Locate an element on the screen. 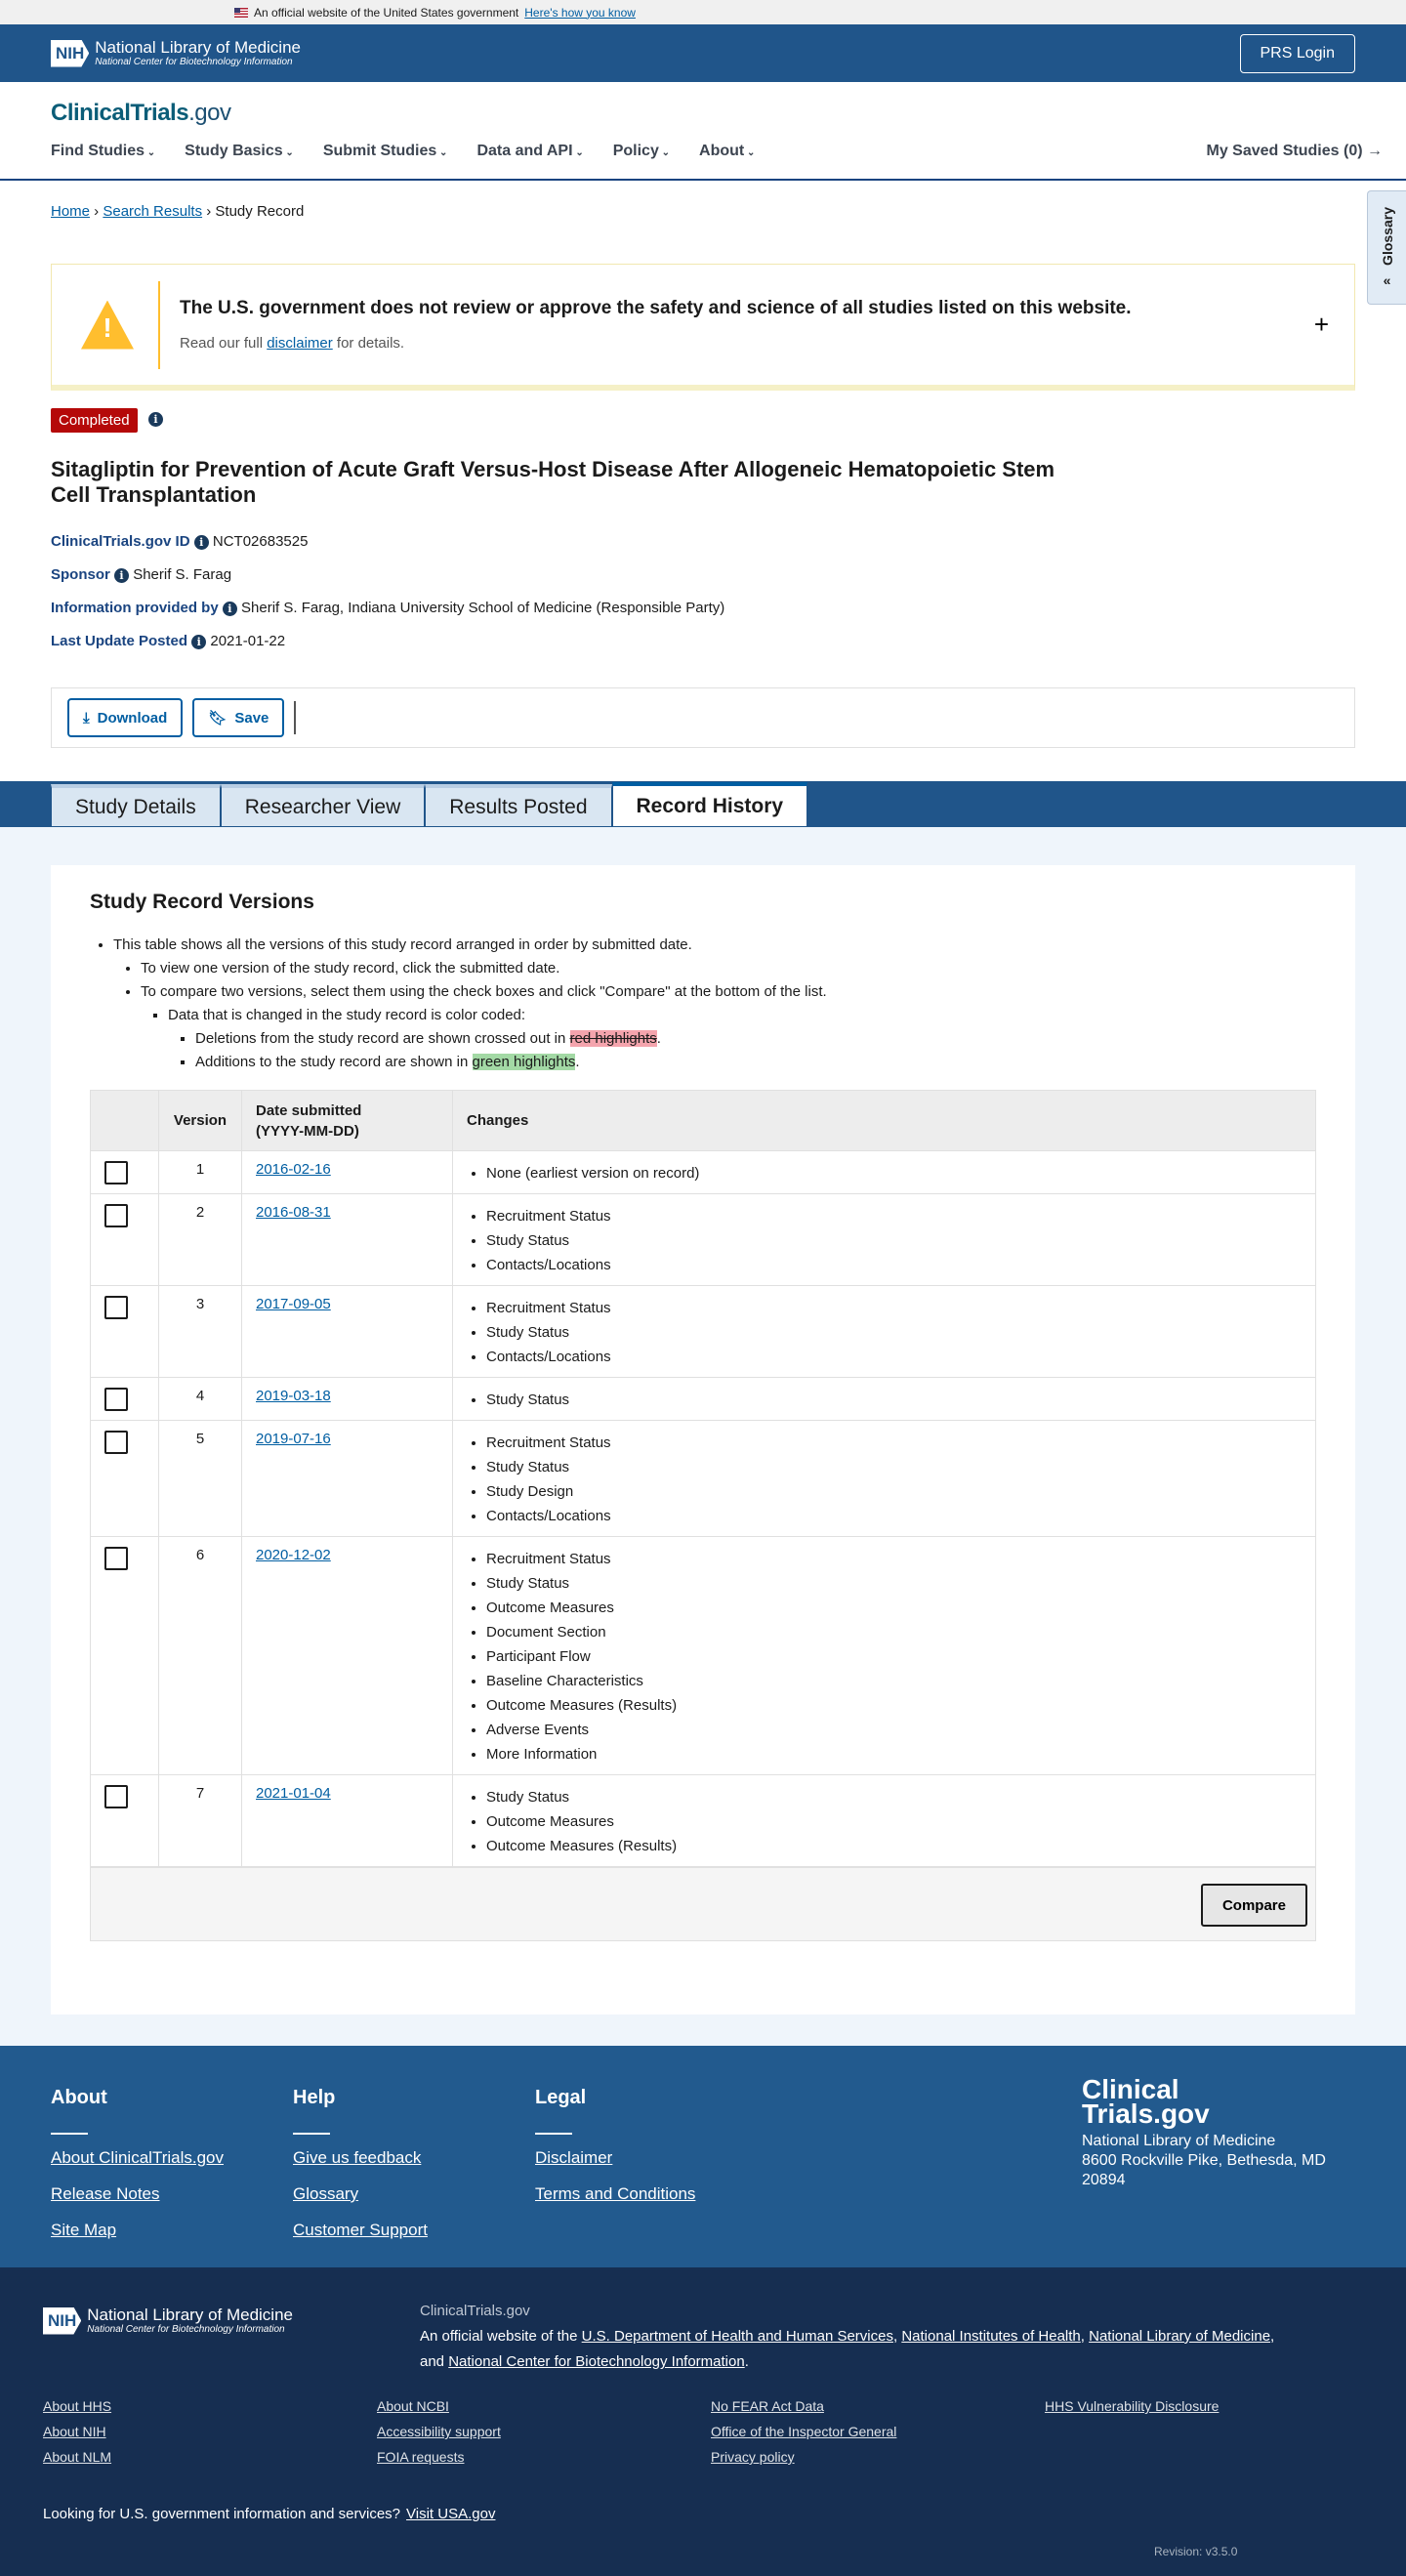  version-number: 7 is located at coordinates (200, 1820).